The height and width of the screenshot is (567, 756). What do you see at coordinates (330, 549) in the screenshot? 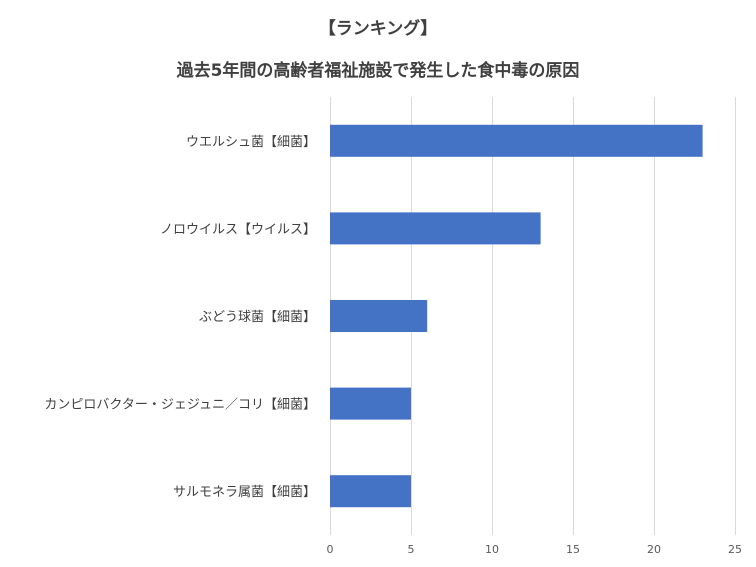
I see `x-tick-label-0: 0` at bounding box center [330, 549].